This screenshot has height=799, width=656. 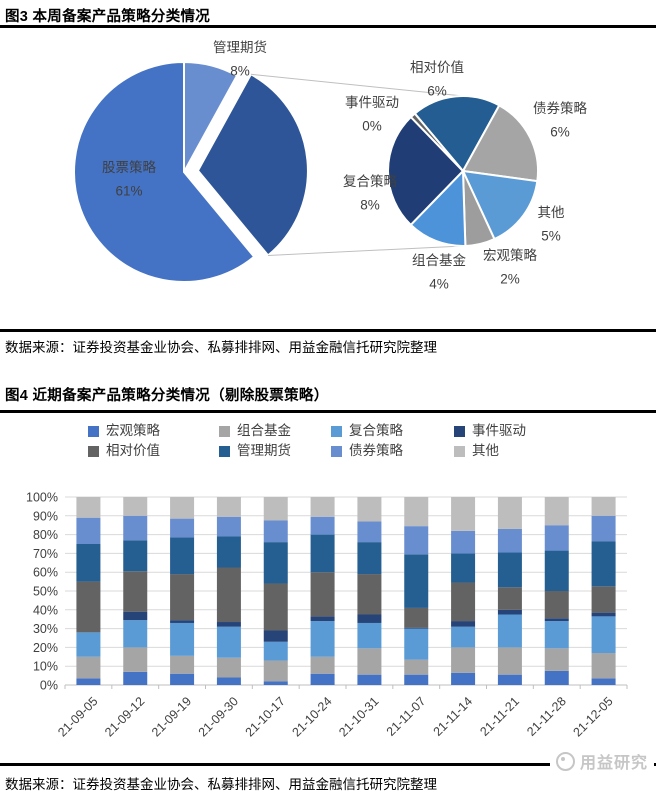 I want to click on legend-item-事件驱动: 事件驱动, so click(x=514, y=431).